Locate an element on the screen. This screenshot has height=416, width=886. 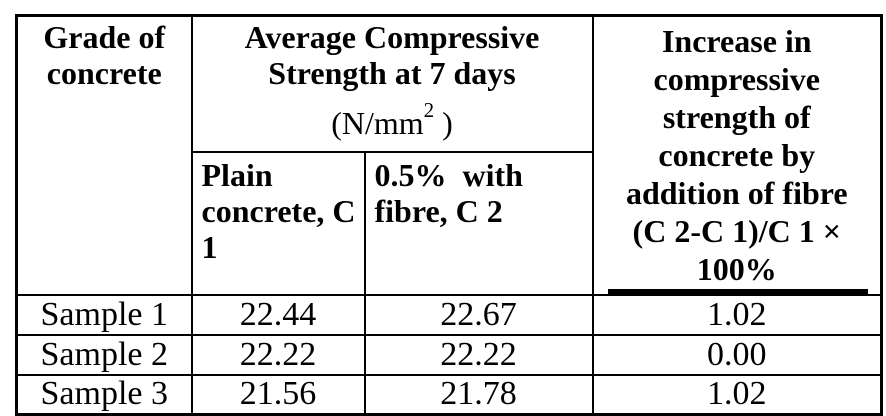
unit-close-paren: ) is located at coordinates (443, 123).